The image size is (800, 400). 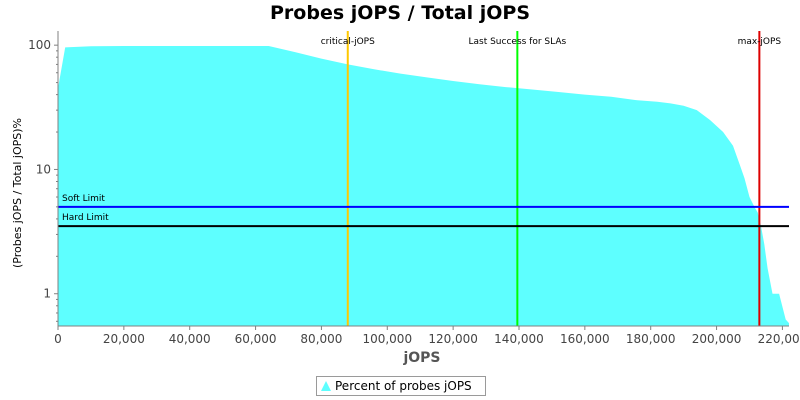 I want to click on limit-label-4: Hard Limit, so click(x=85, y=218).